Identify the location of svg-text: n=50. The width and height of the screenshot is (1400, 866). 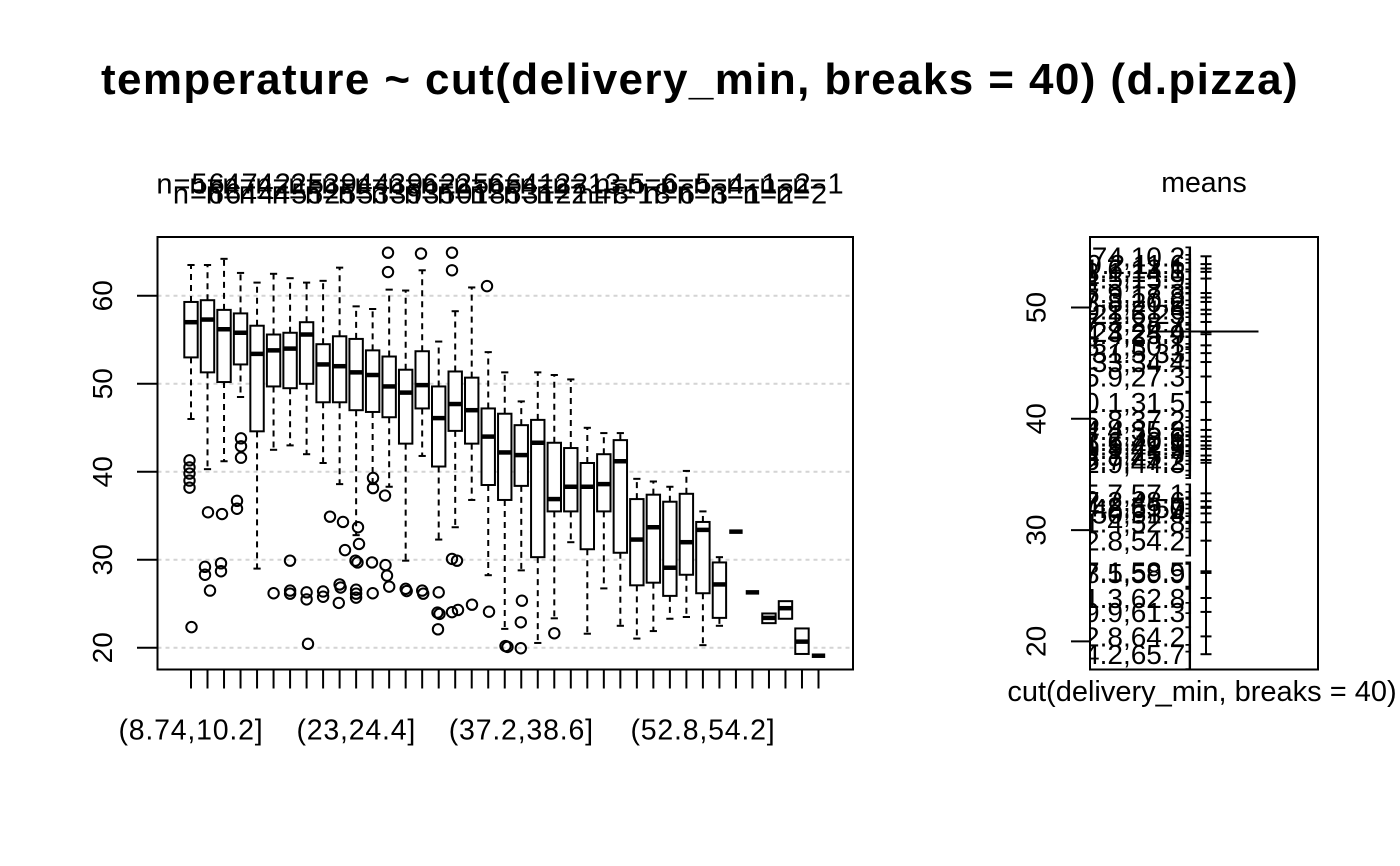
(438, 195).